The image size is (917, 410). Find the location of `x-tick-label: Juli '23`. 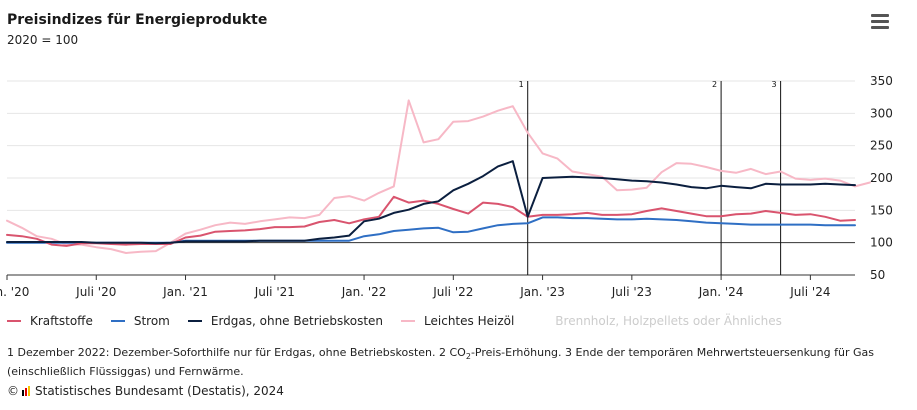

x-tick-label: Juli '23 is located at coordinates (631, 292).